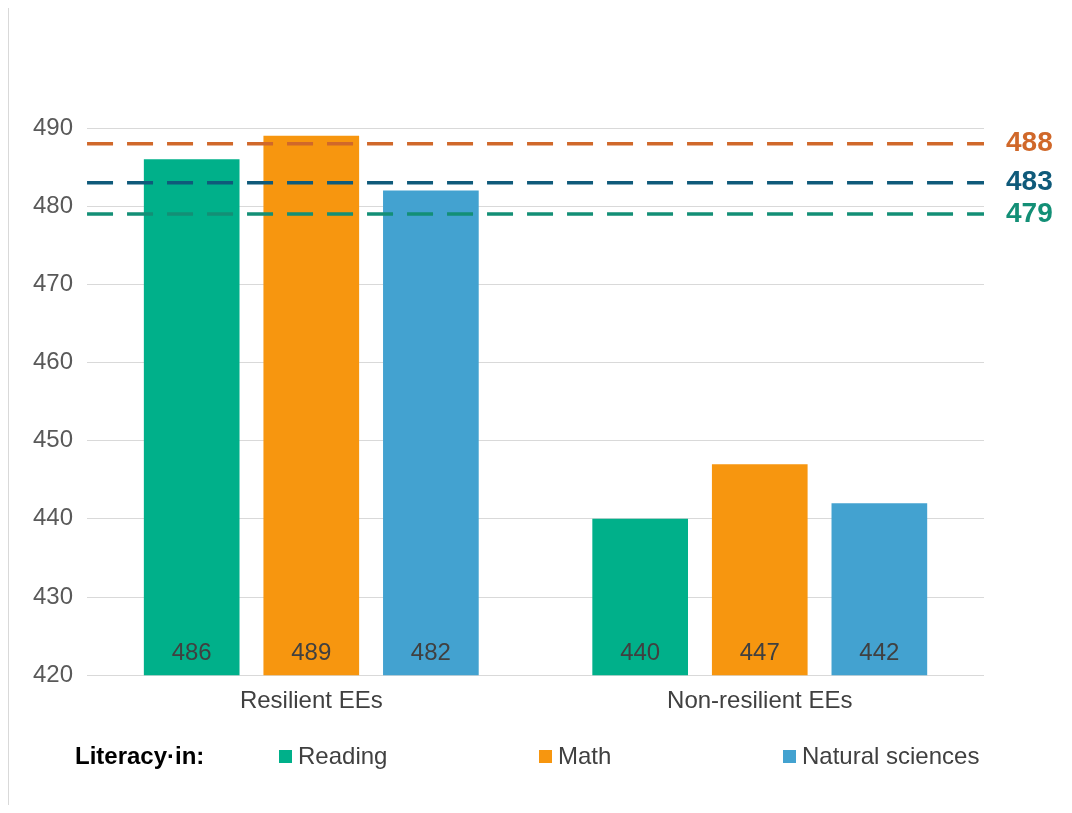  I want to click on y-tick-label: 420, so click(53, 673).